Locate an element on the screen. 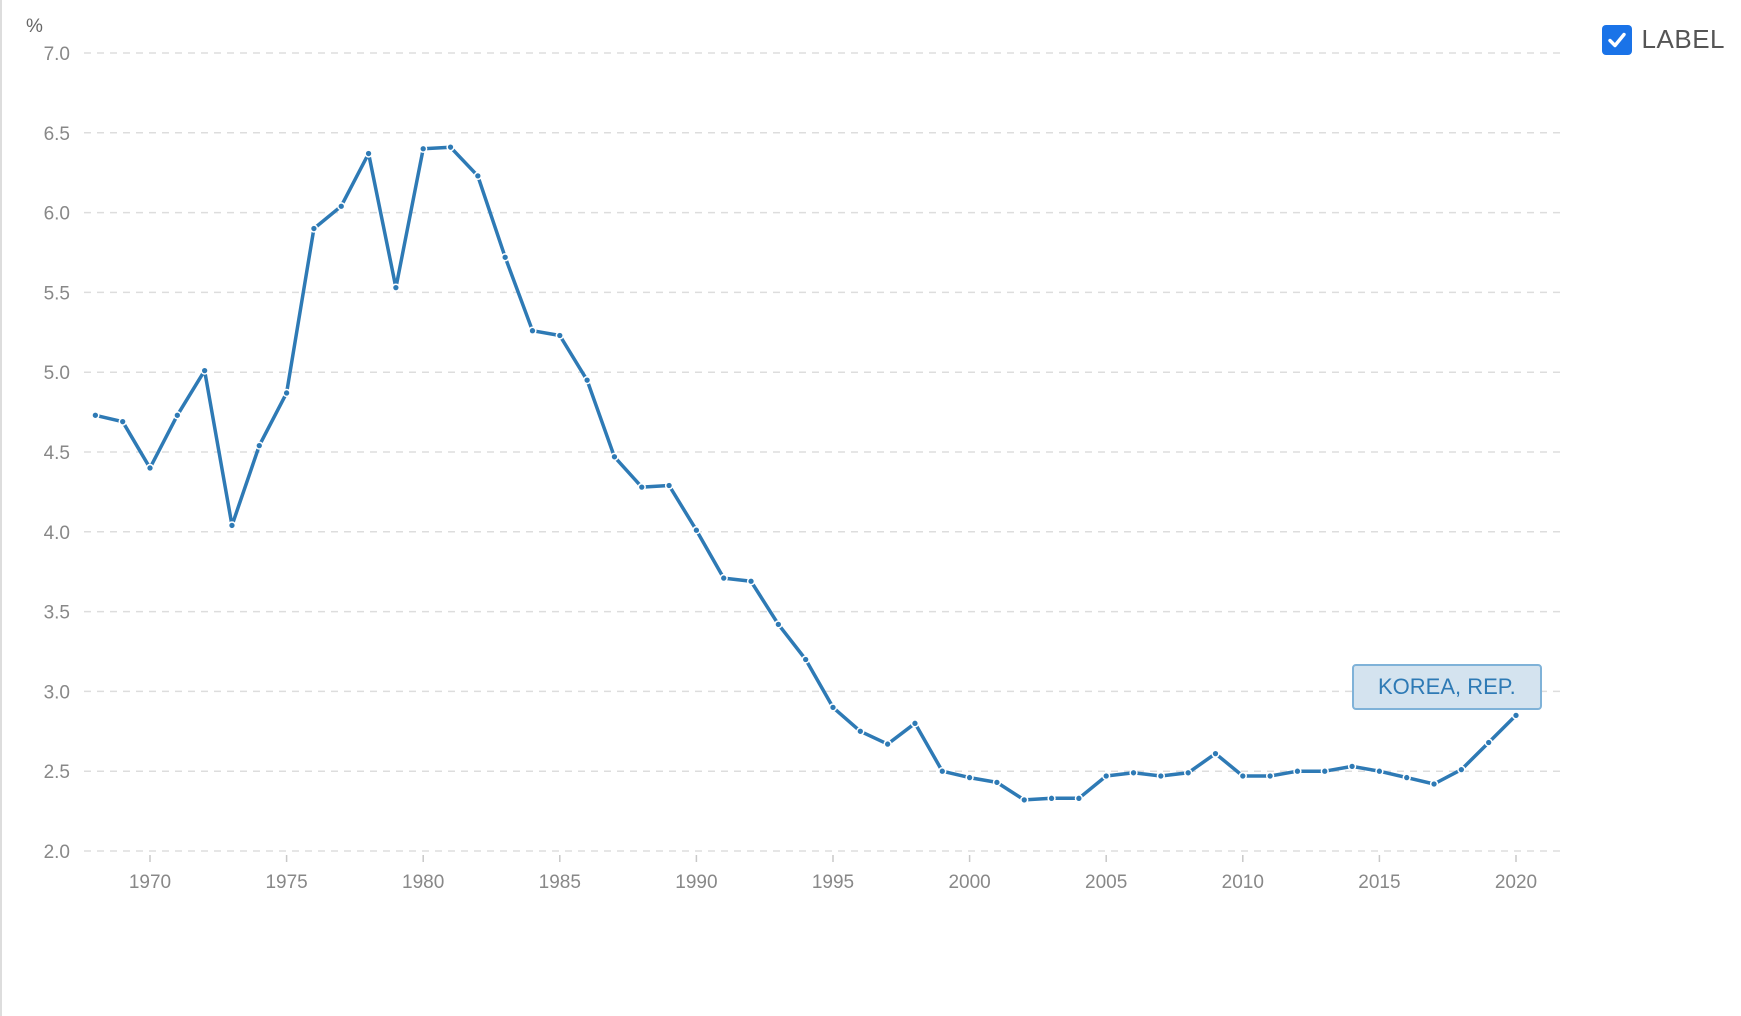 This screenshot has height=1016, width=1741. y-axis-ticks: 2.0 2.5 3.0 3.5 4.0 4.5 5.0 5.5 6.0 6.5 7.0 is located at coordinates (57, 453).